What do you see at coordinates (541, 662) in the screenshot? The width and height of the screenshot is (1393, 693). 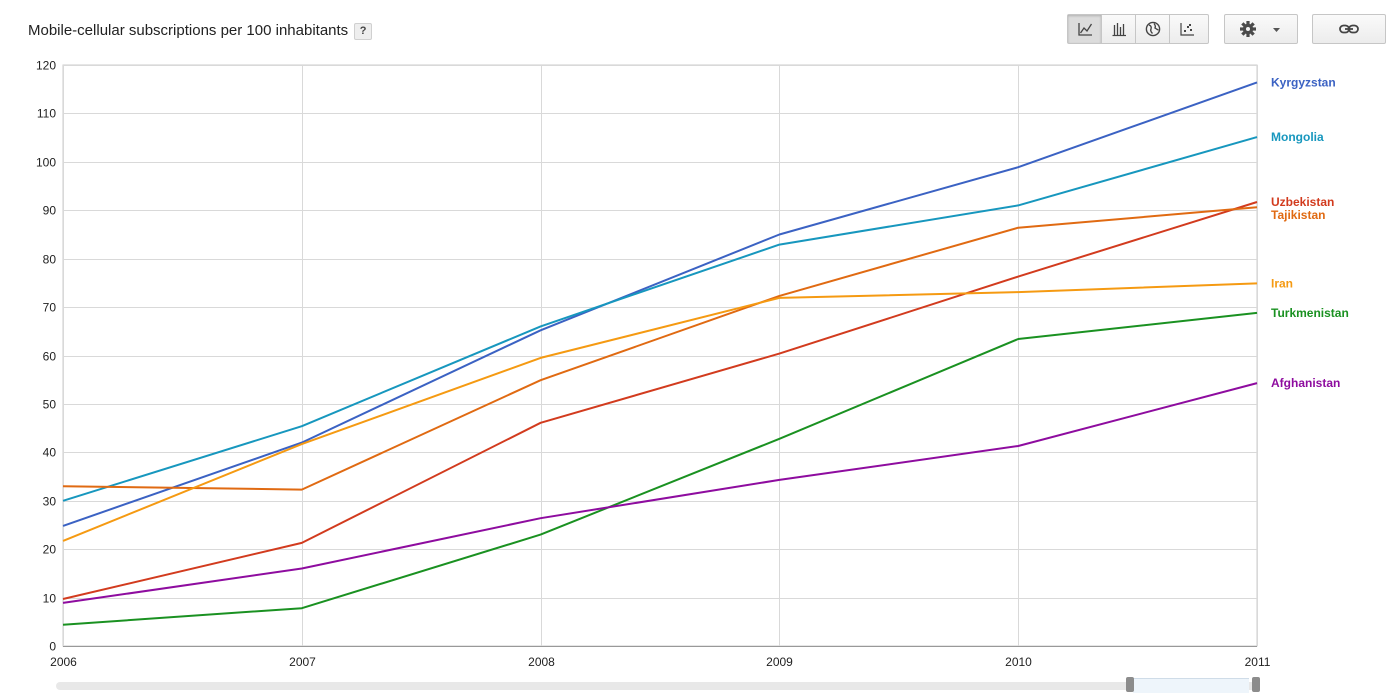 I see `x-tick-label: 2008` at bounding box center [541, 662].